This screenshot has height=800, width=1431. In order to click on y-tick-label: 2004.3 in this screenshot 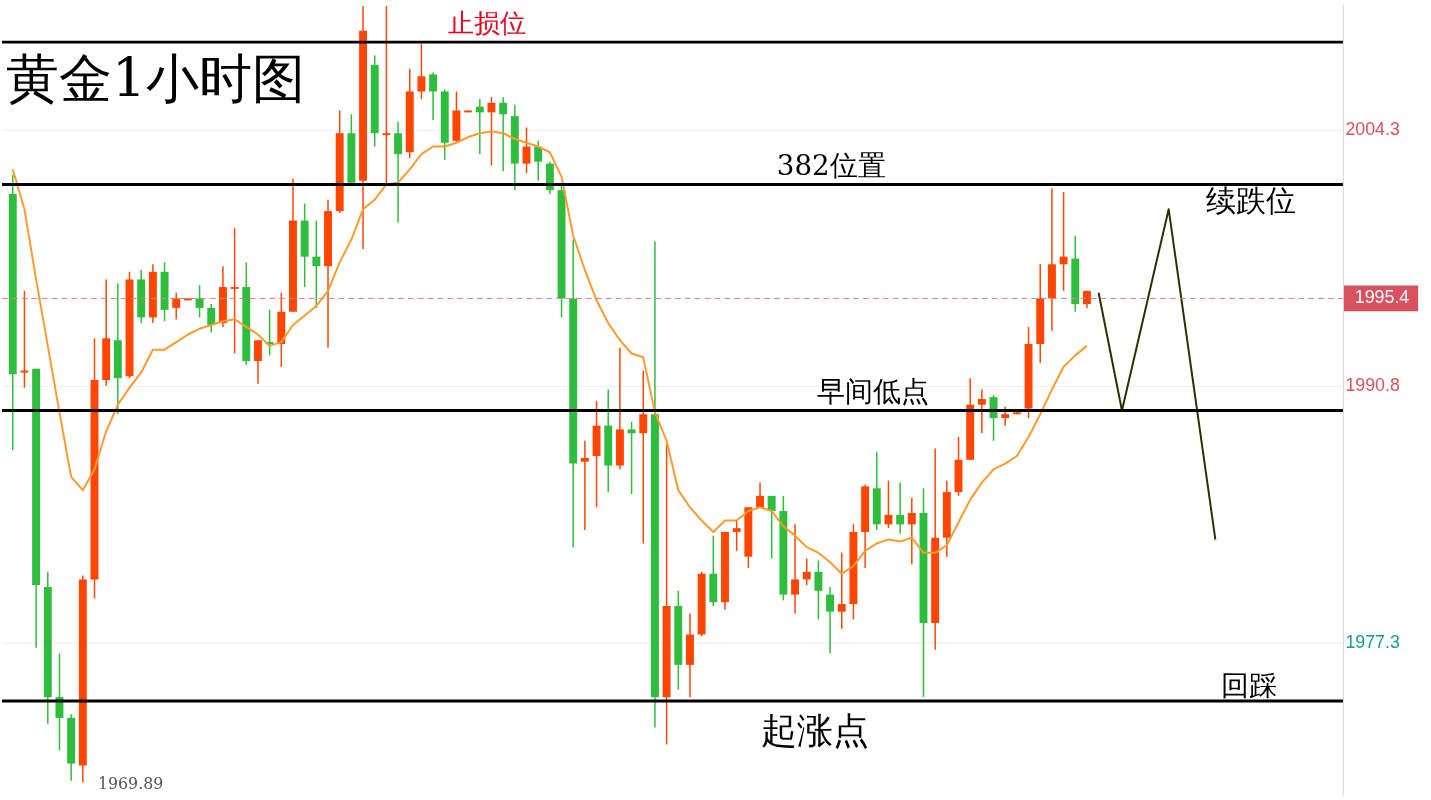, I will do `click(1372, 128)`.